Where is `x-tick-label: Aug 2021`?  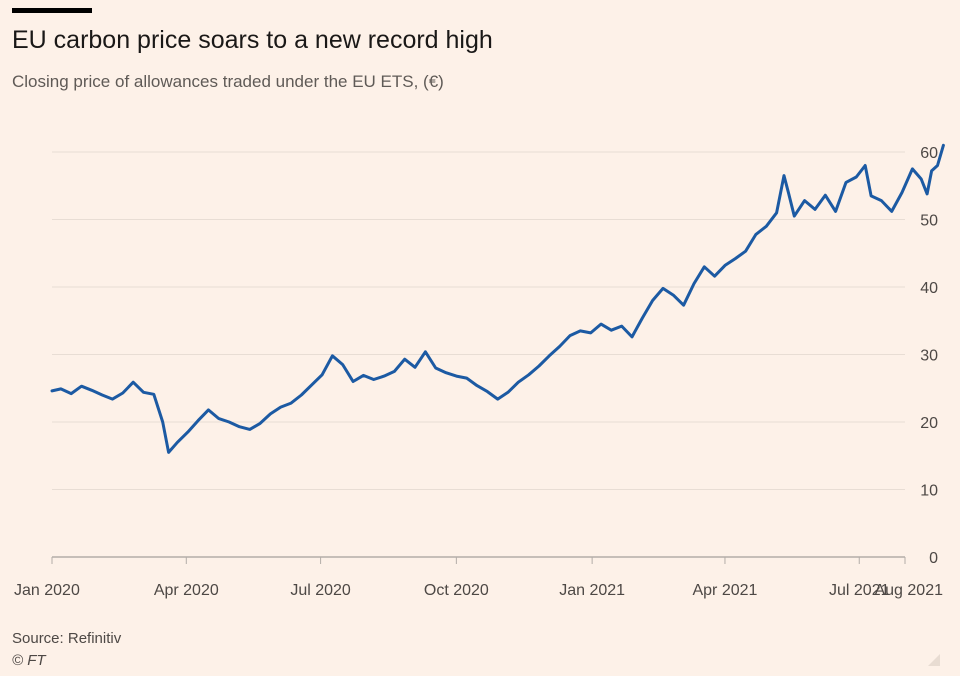 x-tick-label: Aug 2021 is located at coordinates (908, 590).